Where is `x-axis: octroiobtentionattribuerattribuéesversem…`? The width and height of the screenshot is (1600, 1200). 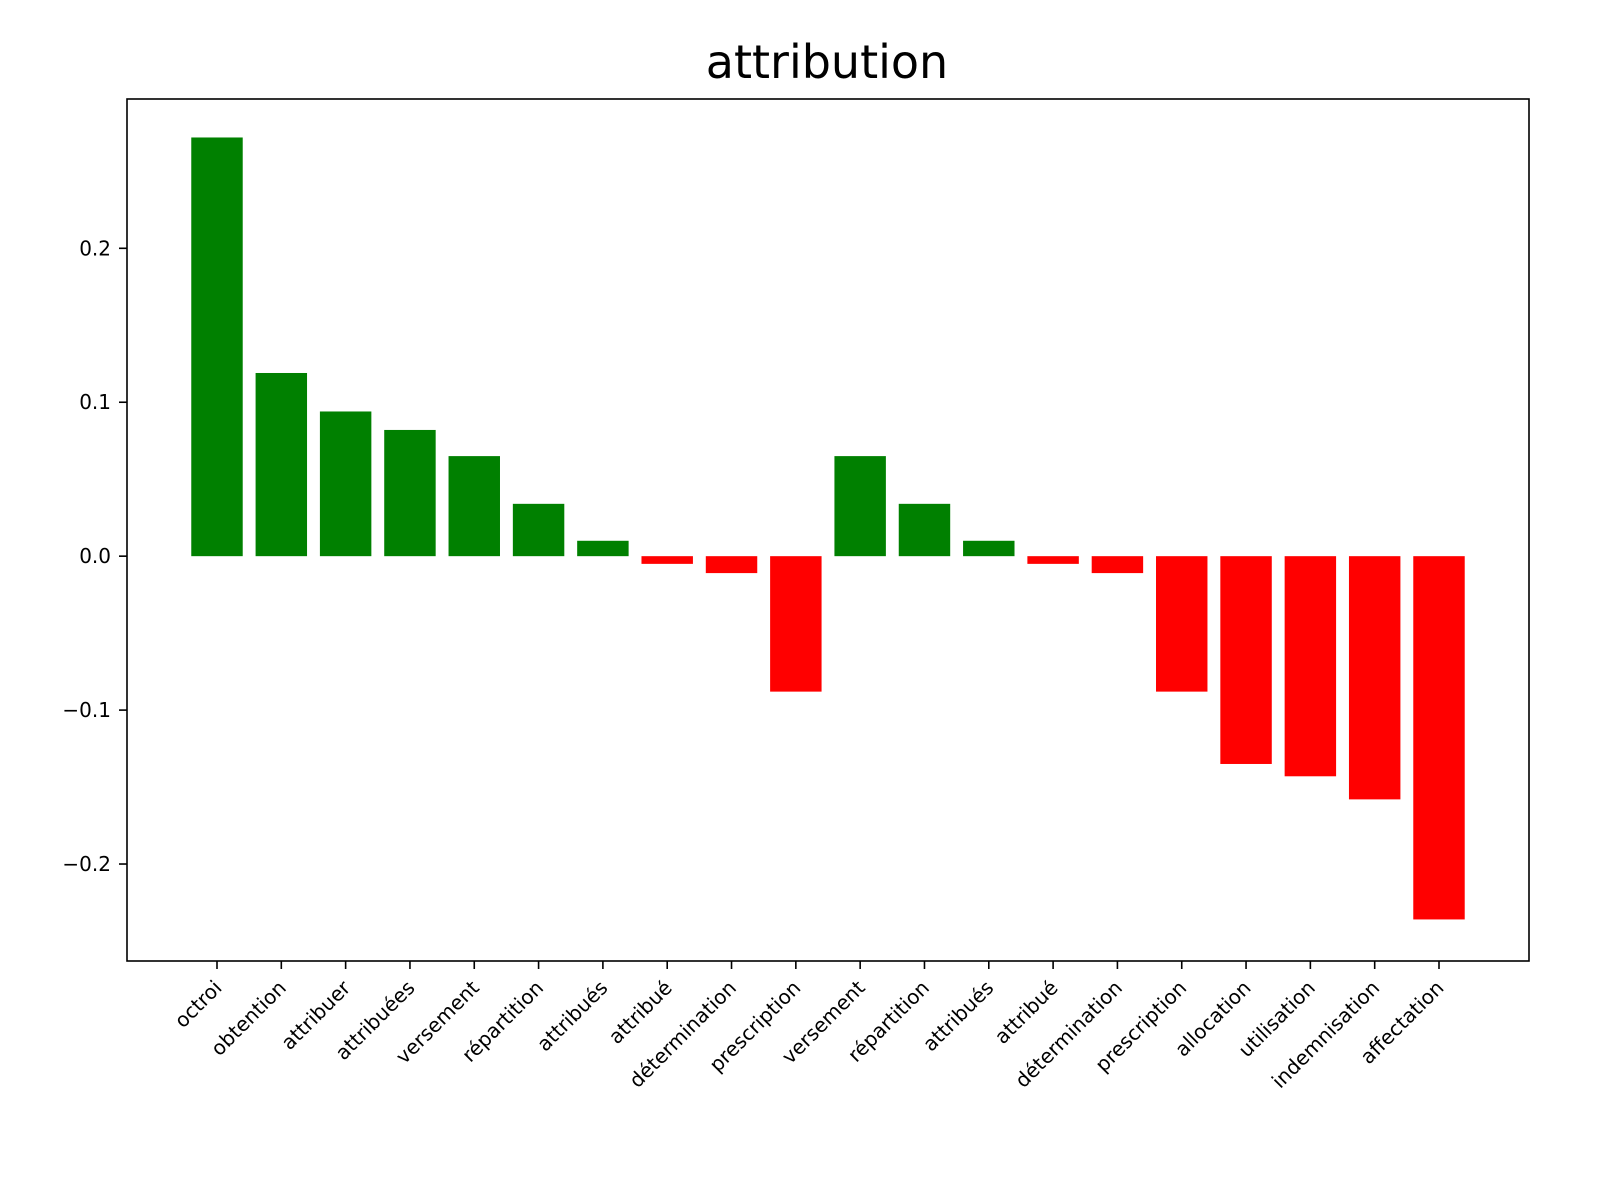 x-axis: octroiobtentionattribuerattribuéesversem… is located at coordinates (809, 1027).